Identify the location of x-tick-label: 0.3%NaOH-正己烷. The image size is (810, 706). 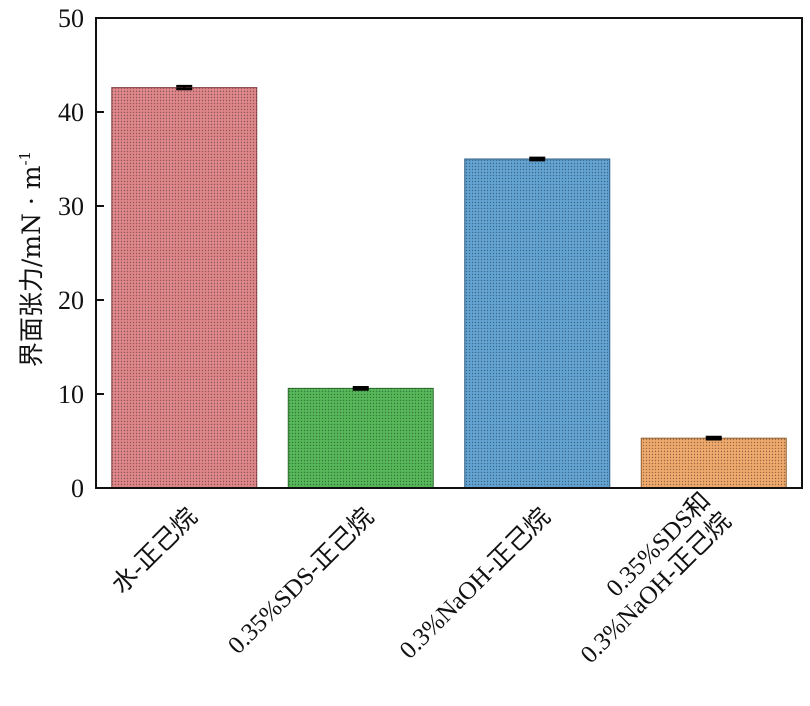
(475, 584).